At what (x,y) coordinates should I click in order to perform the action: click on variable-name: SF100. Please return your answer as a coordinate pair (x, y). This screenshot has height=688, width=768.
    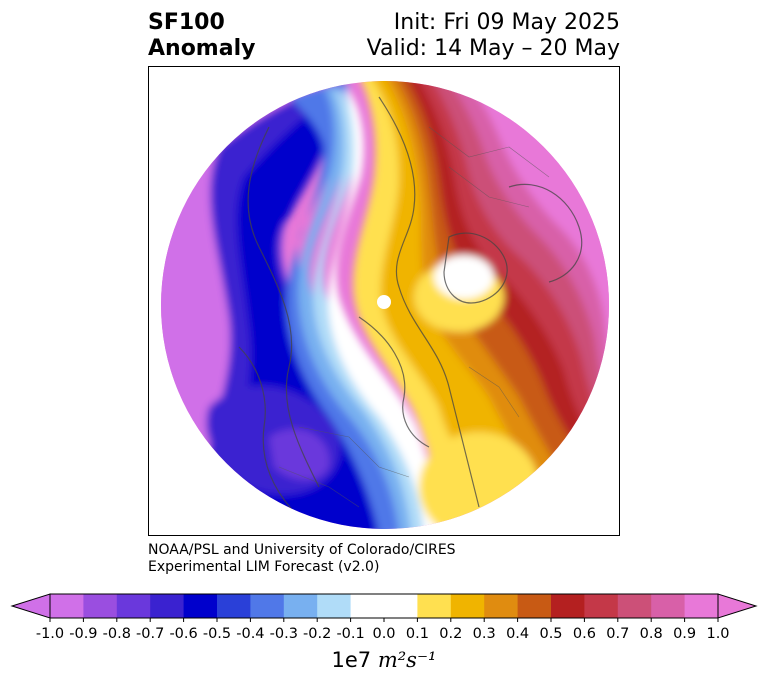
    Looking at the image, I should click on (186, 22).